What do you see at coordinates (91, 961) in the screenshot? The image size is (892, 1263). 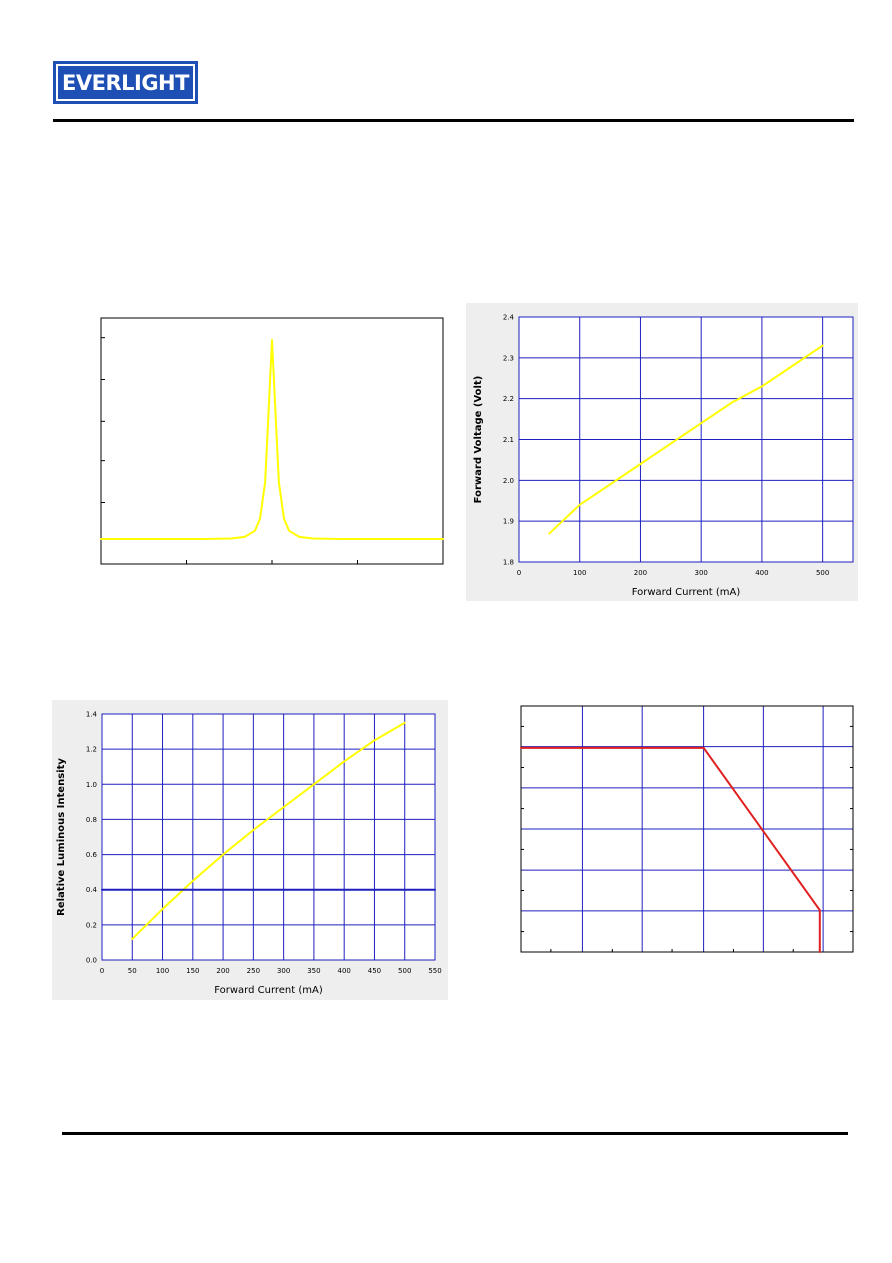 I see `y-tick-label: 0.0` at bounding box center [91, 961].